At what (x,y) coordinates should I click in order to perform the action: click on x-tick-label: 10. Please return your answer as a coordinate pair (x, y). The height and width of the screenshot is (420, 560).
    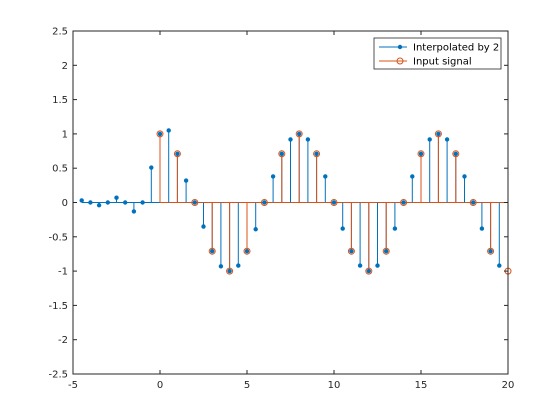
    Looking at the image, I should click on (334, 385).